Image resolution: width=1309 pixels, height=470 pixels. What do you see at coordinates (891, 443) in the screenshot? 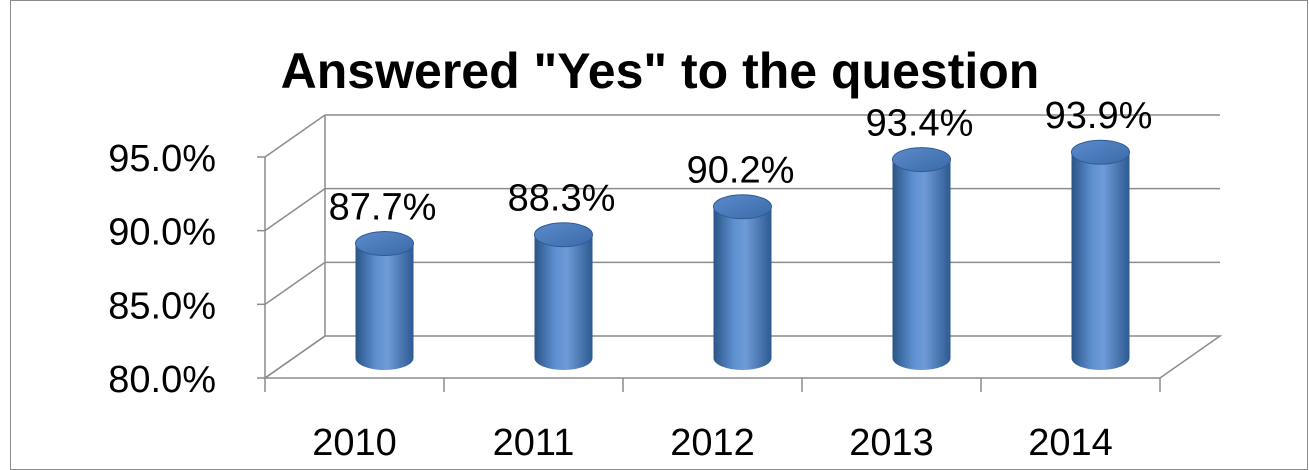
I see `x-tick-label: 2013` at bounding box center [891, 443].